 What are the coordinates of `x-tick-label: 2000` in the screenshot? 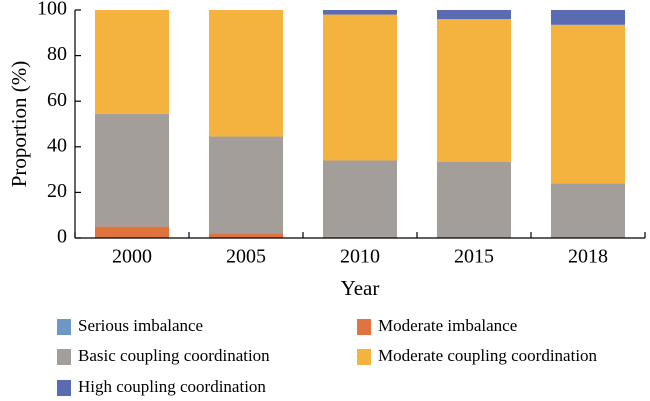 It's located at (132, 257).